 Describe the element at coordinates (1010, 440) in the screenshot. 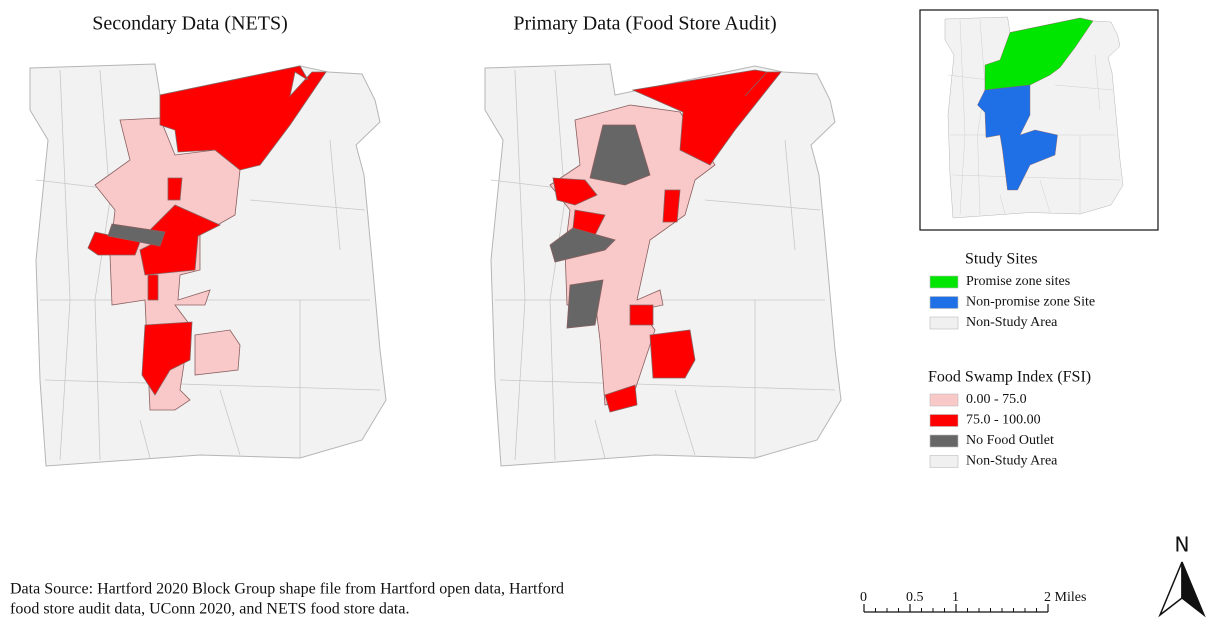

I see `legend-label: No Food Outlet` at that location.